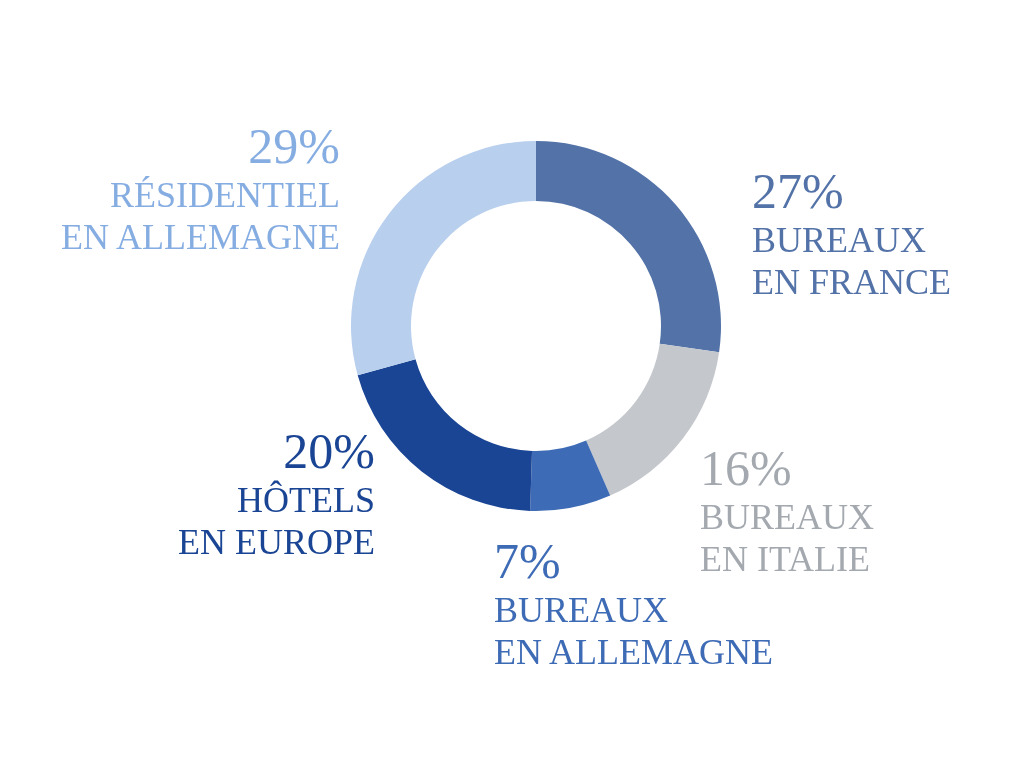 The width and height of the screenshot is (1024, 772). Describe the element at coordinates (787, 538) in the screenshot. I see `slice-label: BUREAUX EN ITALIE` at that location.